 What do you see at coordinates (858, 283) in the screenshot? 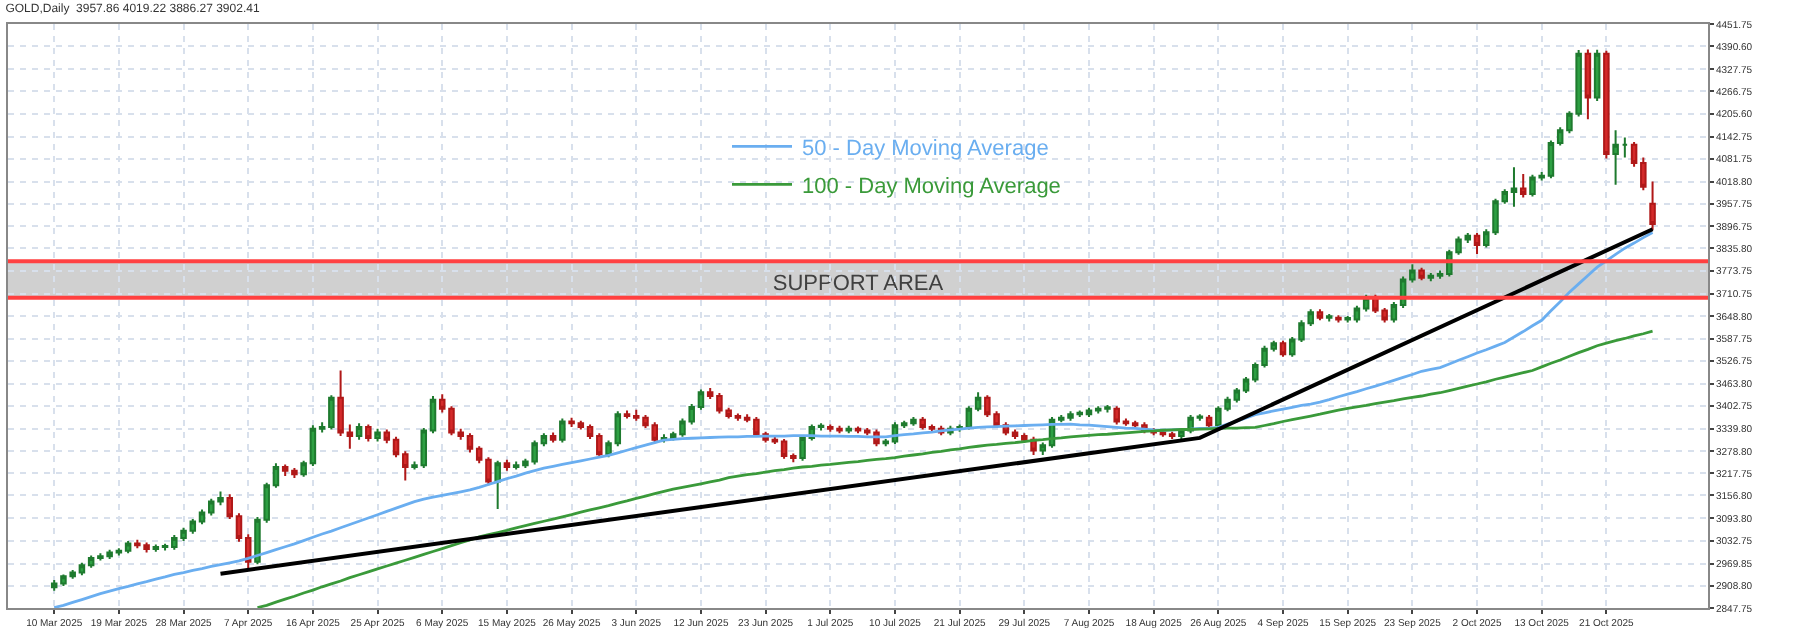
I see `band-label: SUPPORT AREA` at bounding box center [858, 283].